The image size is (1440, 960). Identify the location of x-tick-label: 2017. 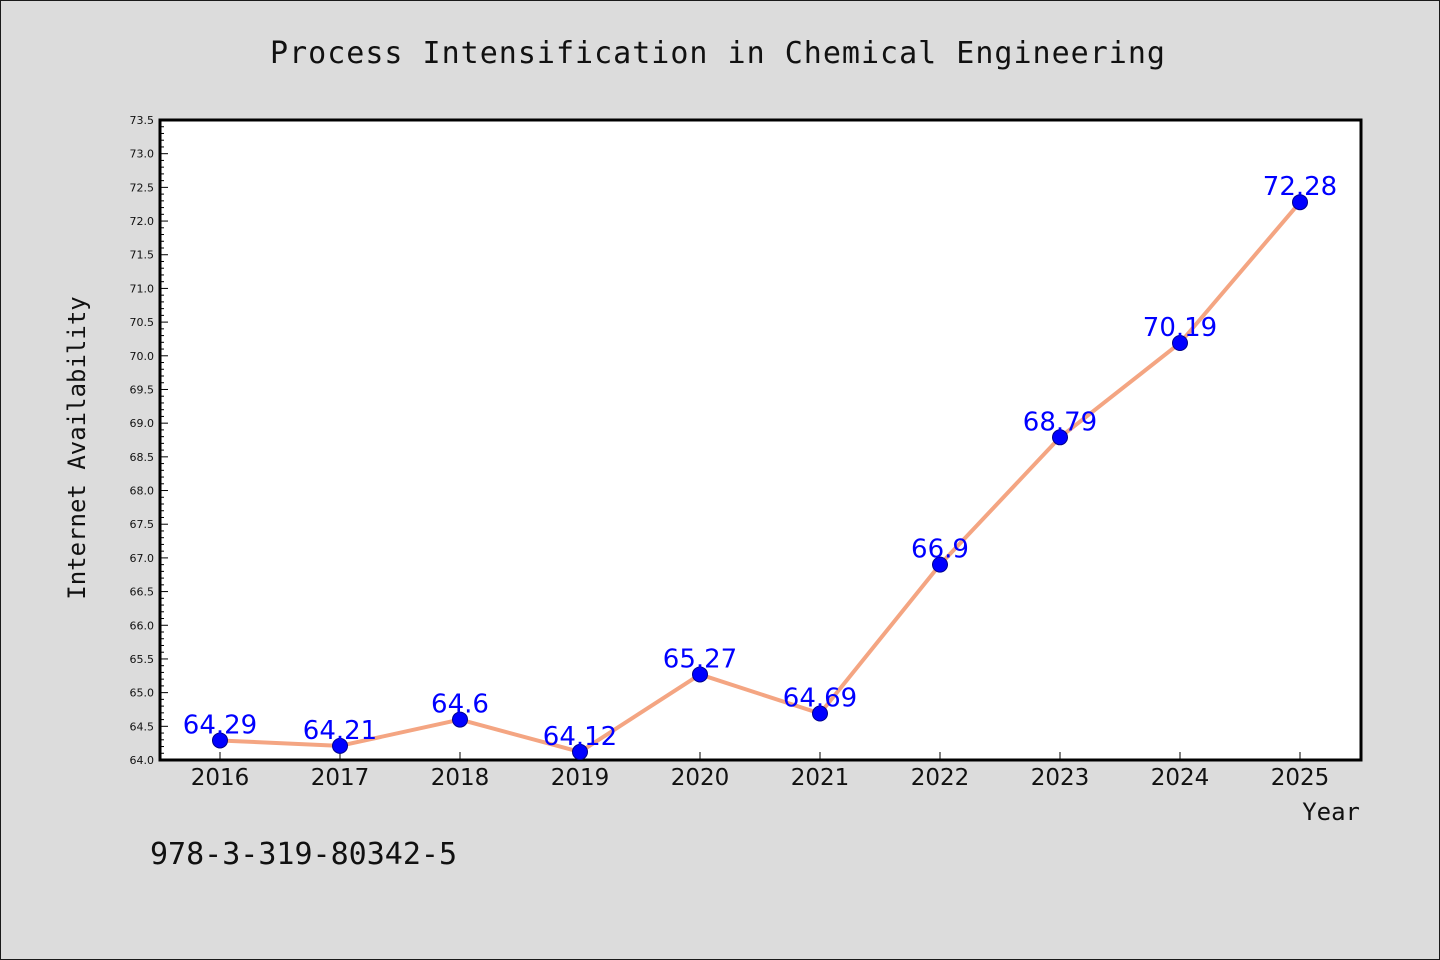
(340, 778).